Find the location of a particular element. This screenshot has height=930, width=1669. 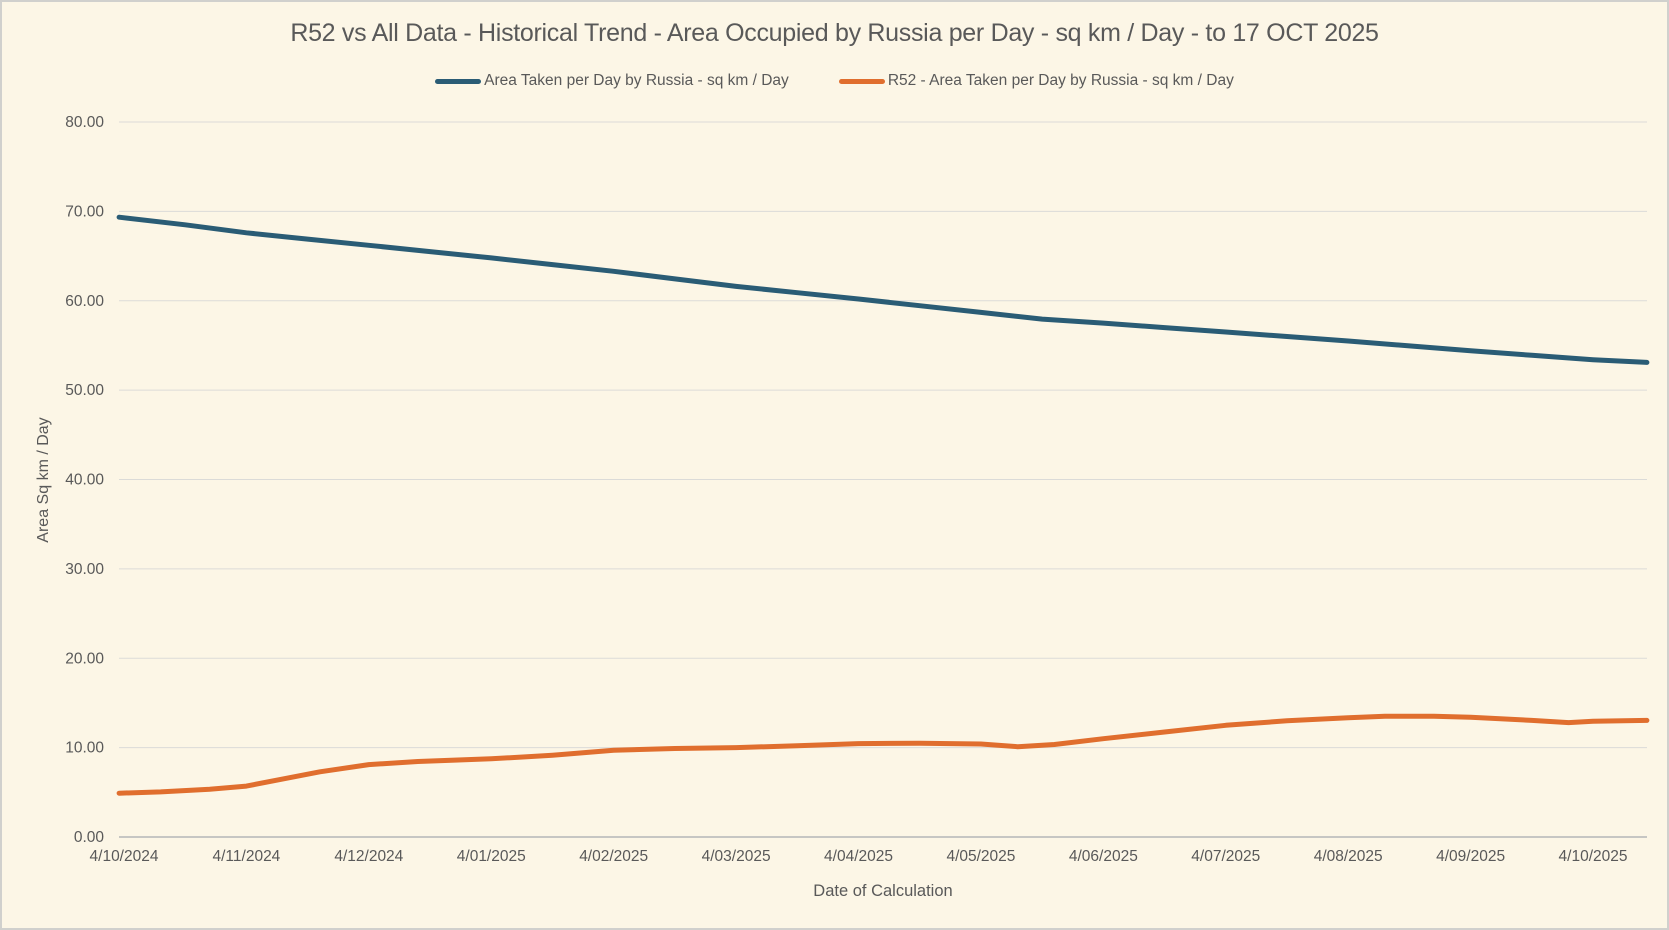

x-tick-label: 4/12/2024 is located at coordinates (368, 856).